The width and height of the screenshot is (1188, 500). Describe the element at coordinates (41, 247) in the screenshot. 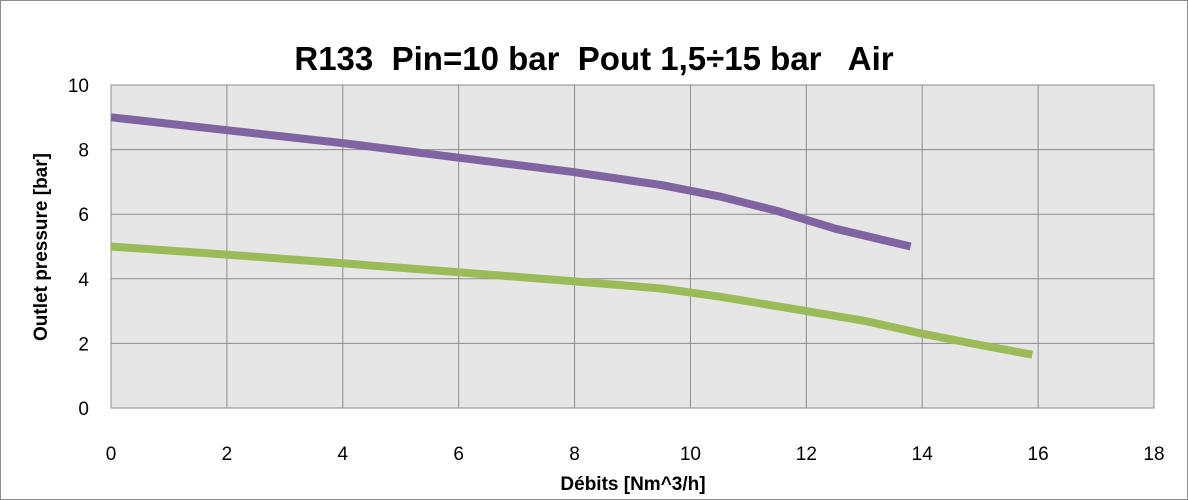

I see `y-axis-title: Outlet pressure [bar]` at that location.